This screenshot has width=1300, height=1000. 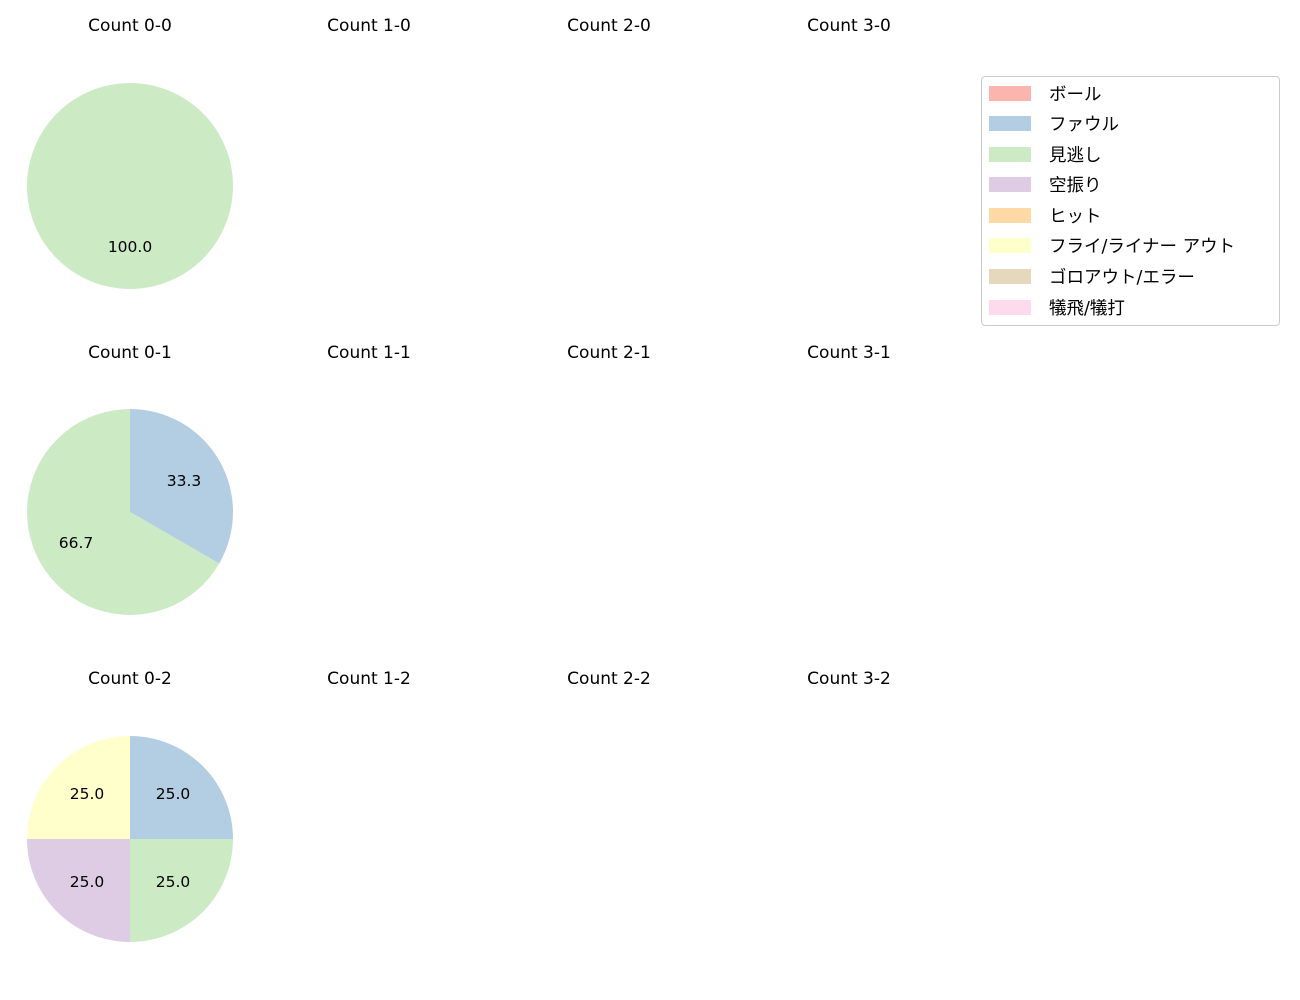 What do you see at coordinates (369, 26) in the screenshot?
I see `subplot-title-count-1-0: Count 1-0` at bounding box center [369, 26].